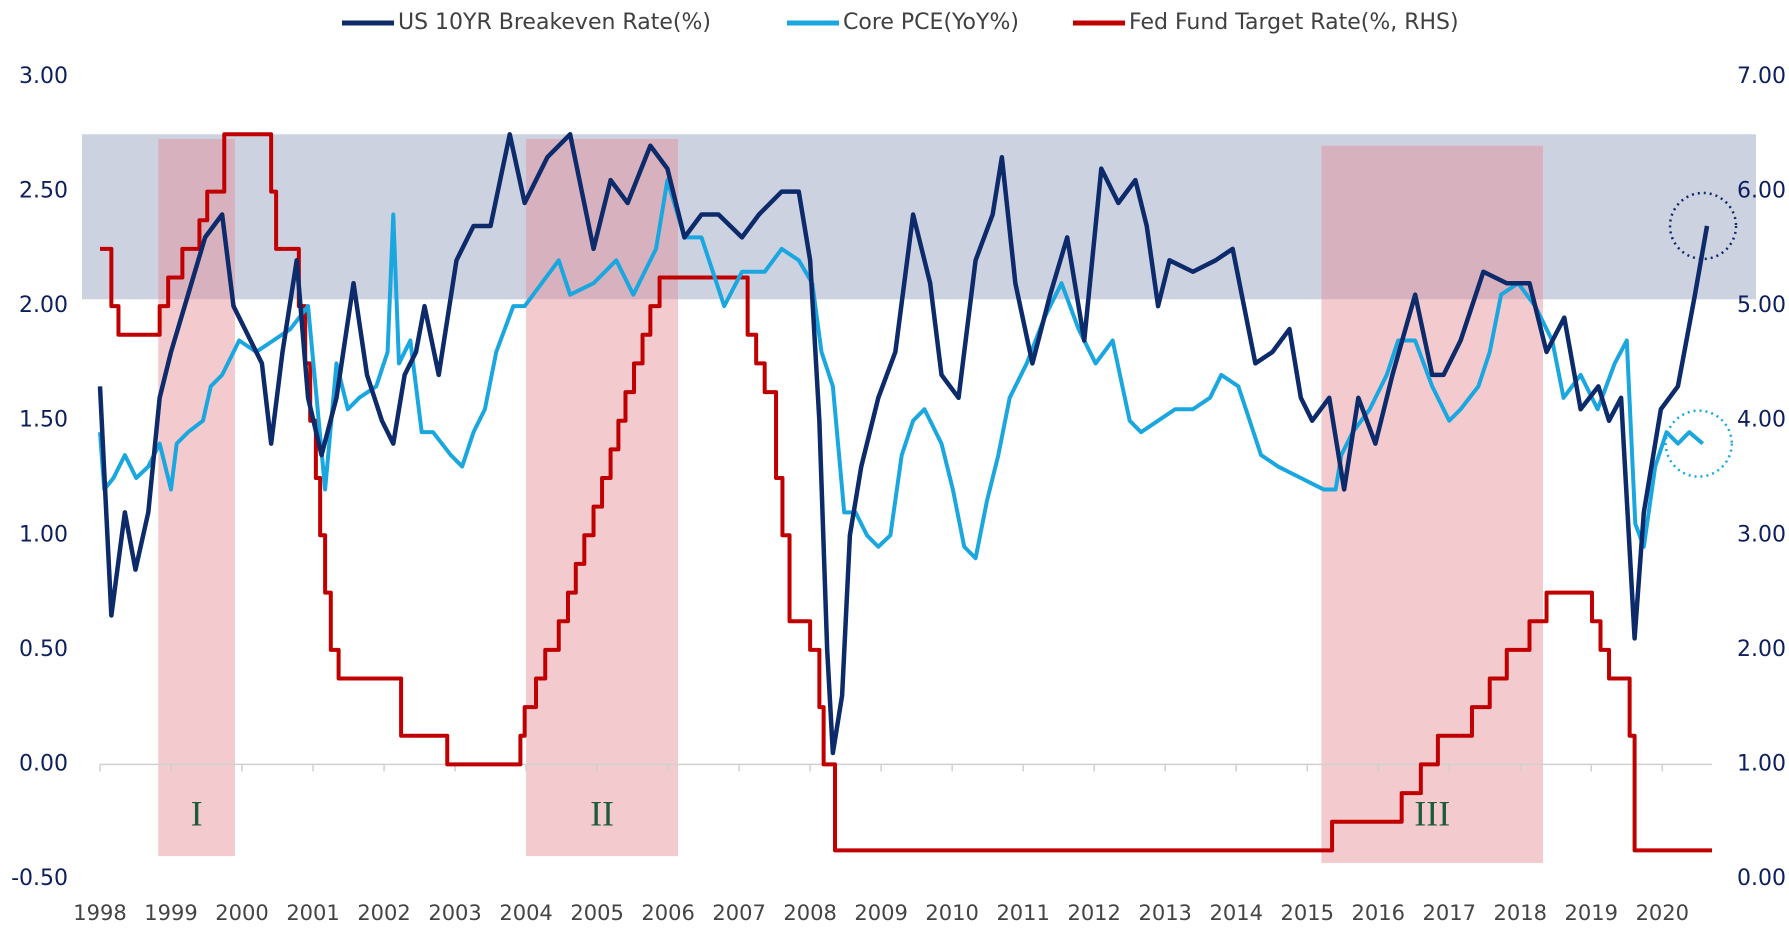 This screenshot has width=1789, height=934. I want to click on x-tick-label: 2012, so click(1093, 913).